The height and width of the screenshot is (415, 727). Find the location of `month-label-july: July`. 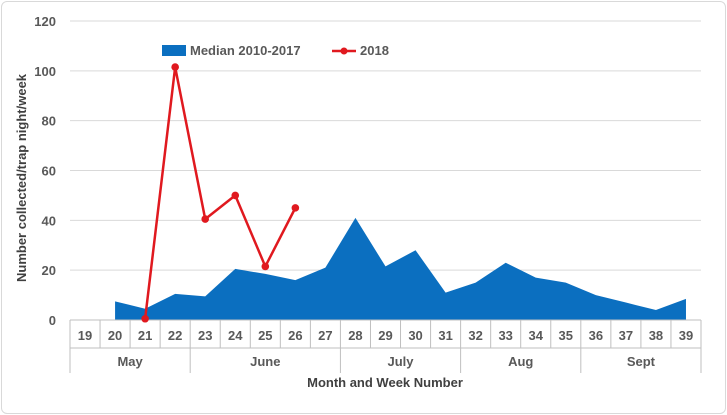

month-label-july: July is located at coordinates (401, 361).